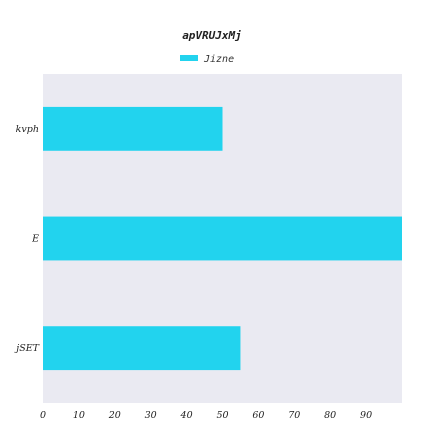 The width and height of the screenshot is (448, 448). Describe the element at coordinates (142, 348) in the screenshot. I see `bar-jset` at that location.